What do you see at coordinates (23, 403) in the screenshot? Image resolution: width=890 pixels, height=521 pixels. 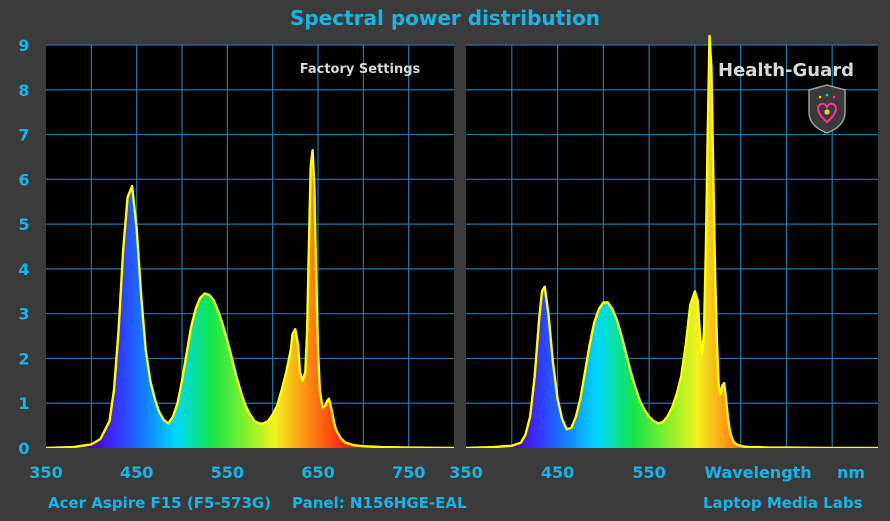 I see `y-tick-label: 1` at bounding box center [23, 403].